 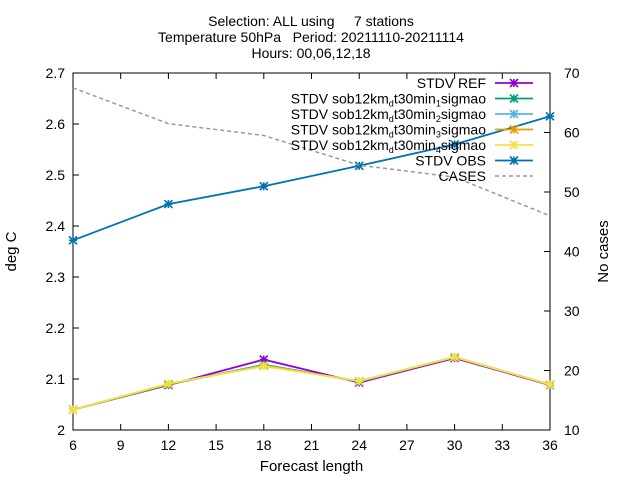 I want to click on x-tick-label: 36, so click(x=550, y=445).